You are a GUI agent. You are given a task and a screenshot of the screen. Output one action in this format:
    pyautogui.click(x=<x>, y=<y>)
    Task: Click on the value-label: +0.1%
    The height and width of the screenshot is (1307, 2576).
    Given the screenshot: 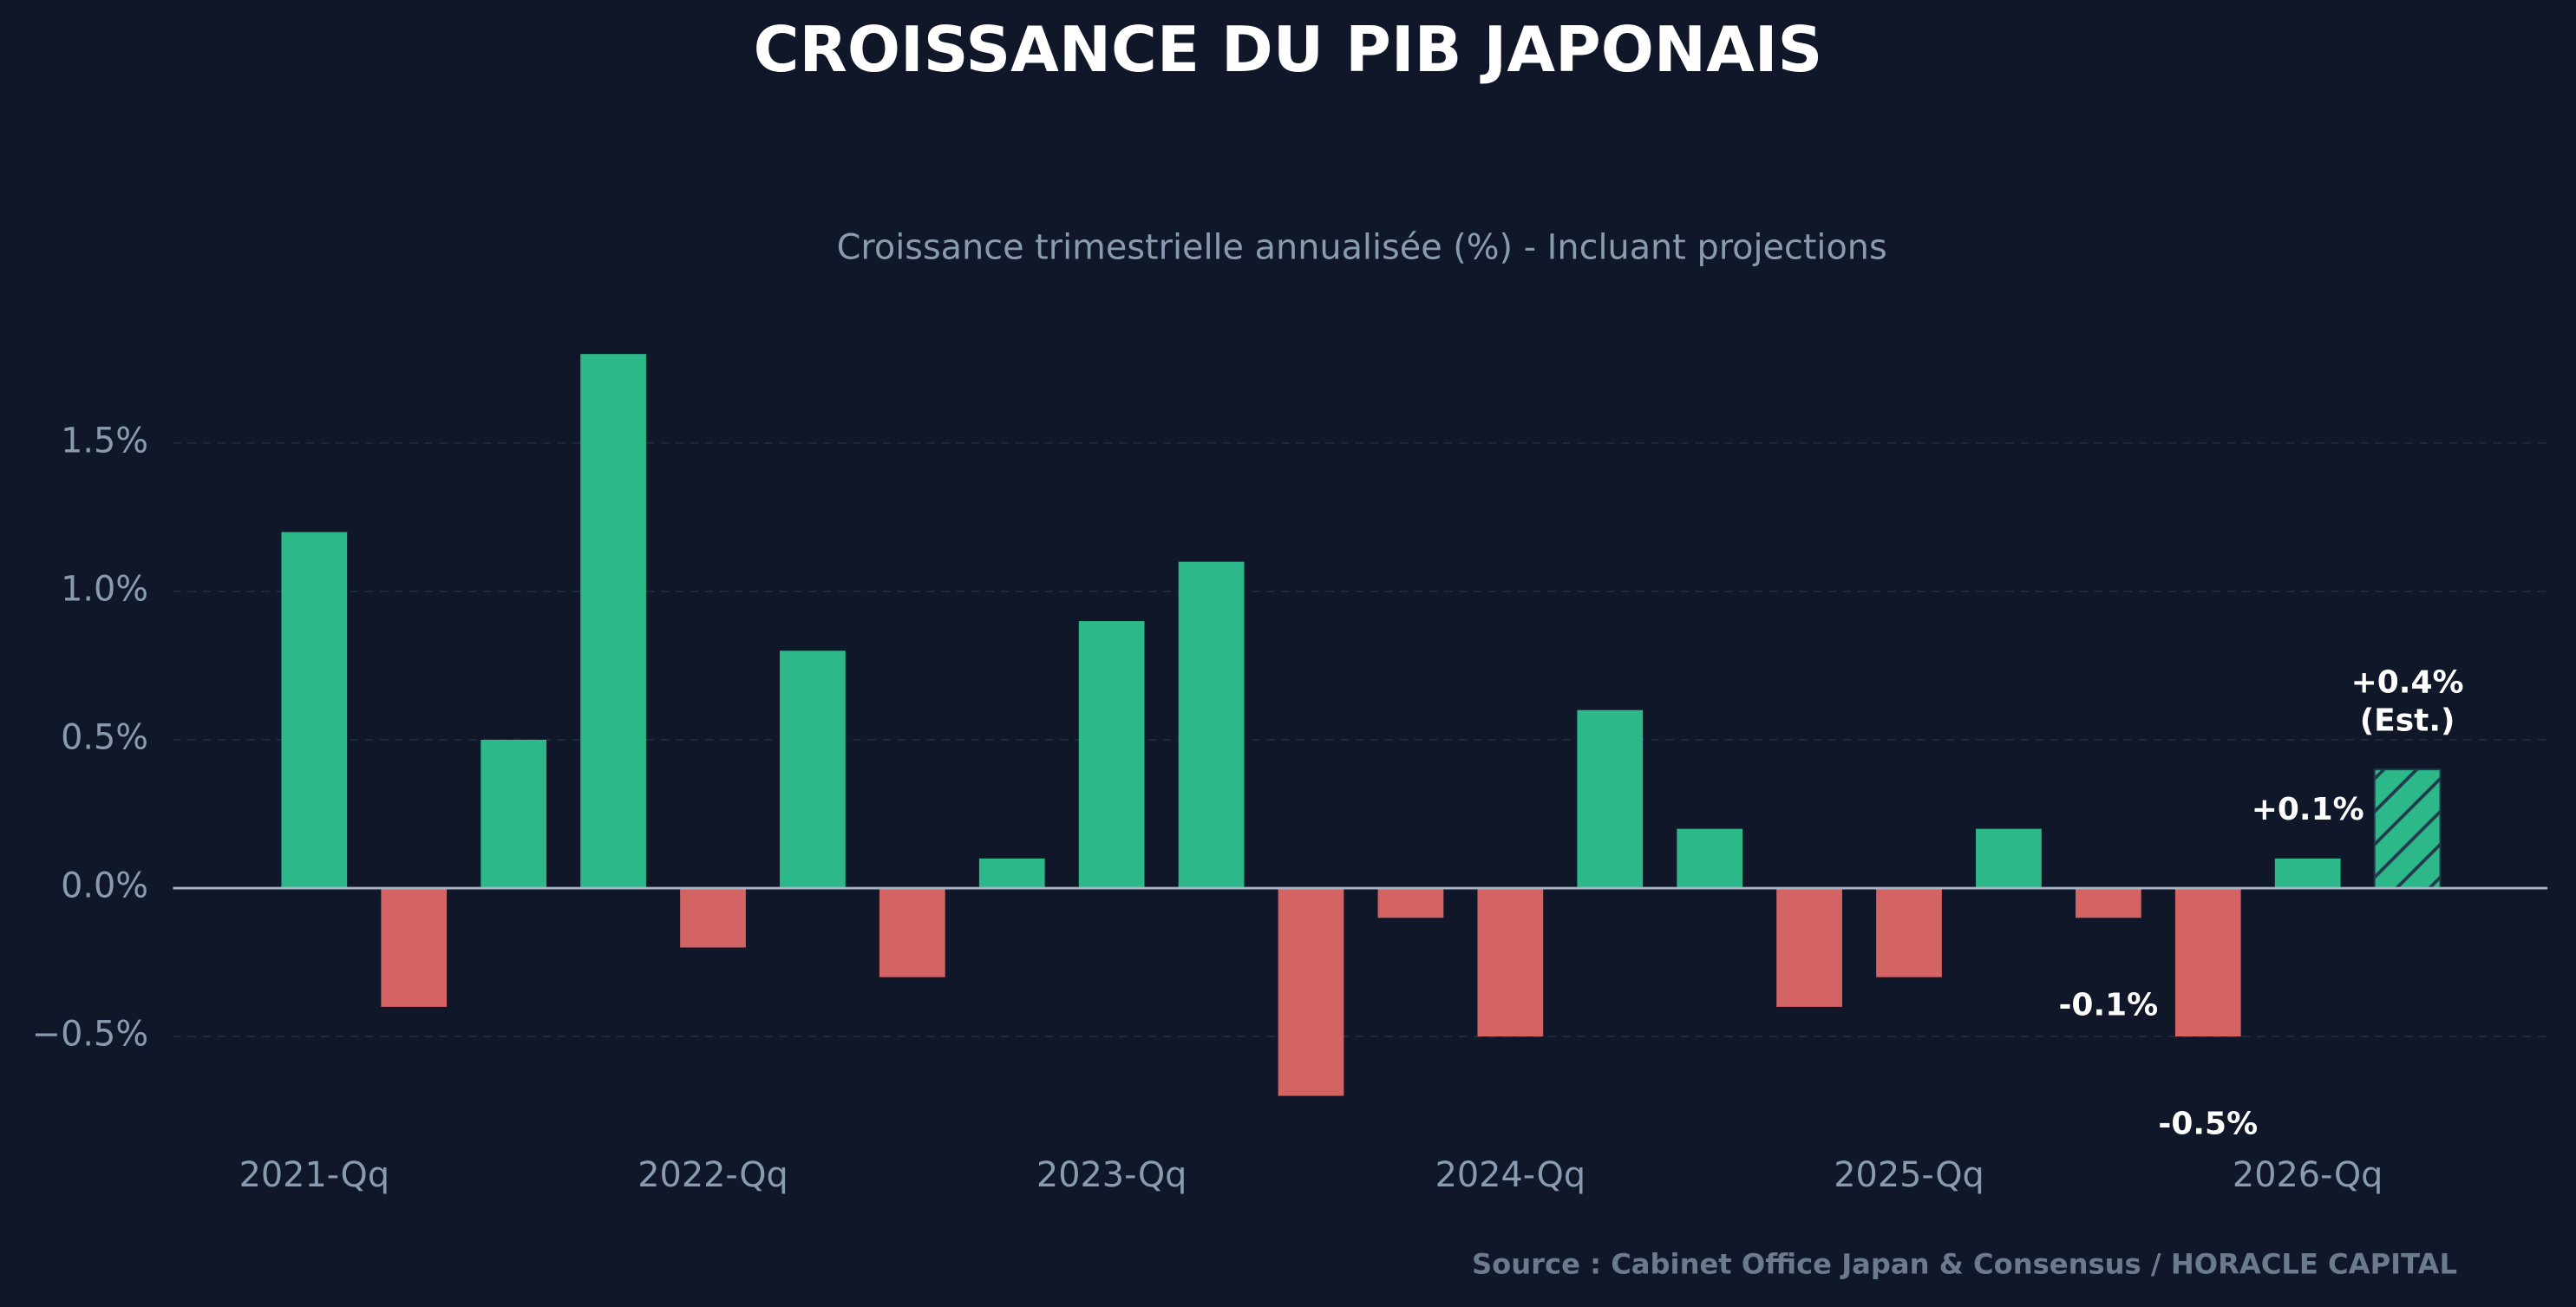 What is the action you would take?
    pyautogui.click(x=2308, y=809)
    